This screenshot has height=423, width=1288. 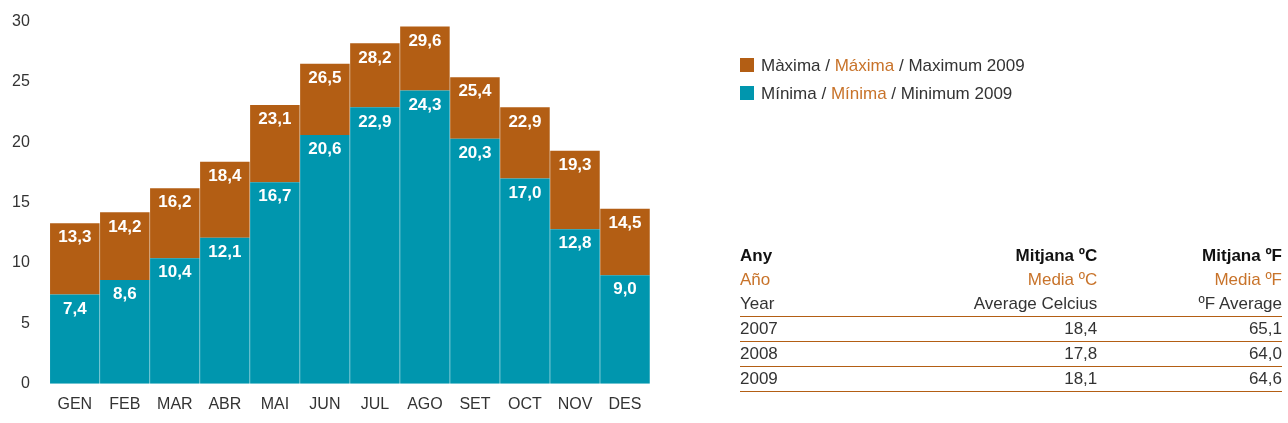 I want to click on text: ºF Average, so click(x=1189, y=304).